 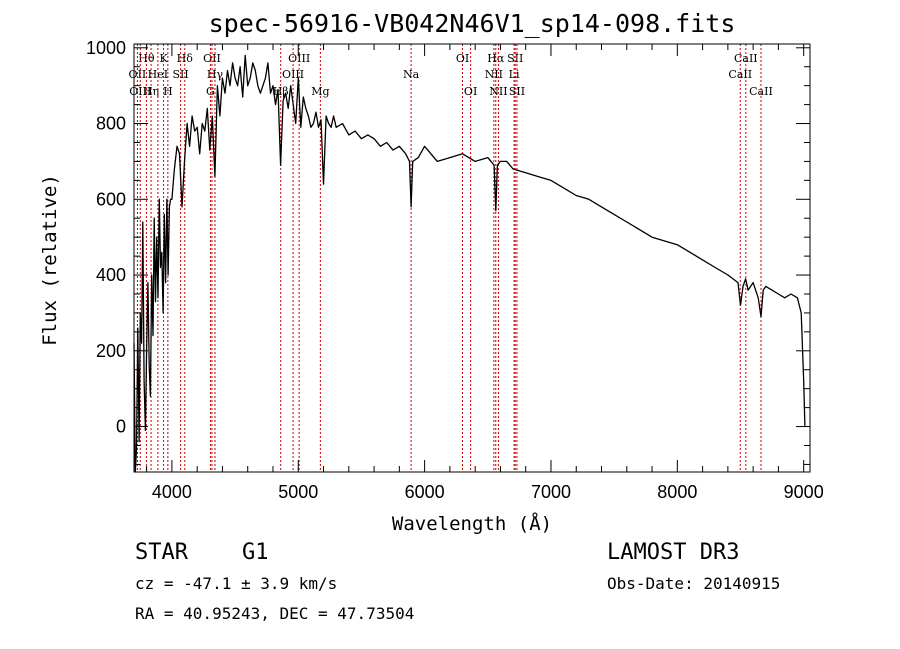 What do you see at coordinates (181, 74) in the screenshot?
I see `line-label-8: SII` at bounding box center [181, 74].